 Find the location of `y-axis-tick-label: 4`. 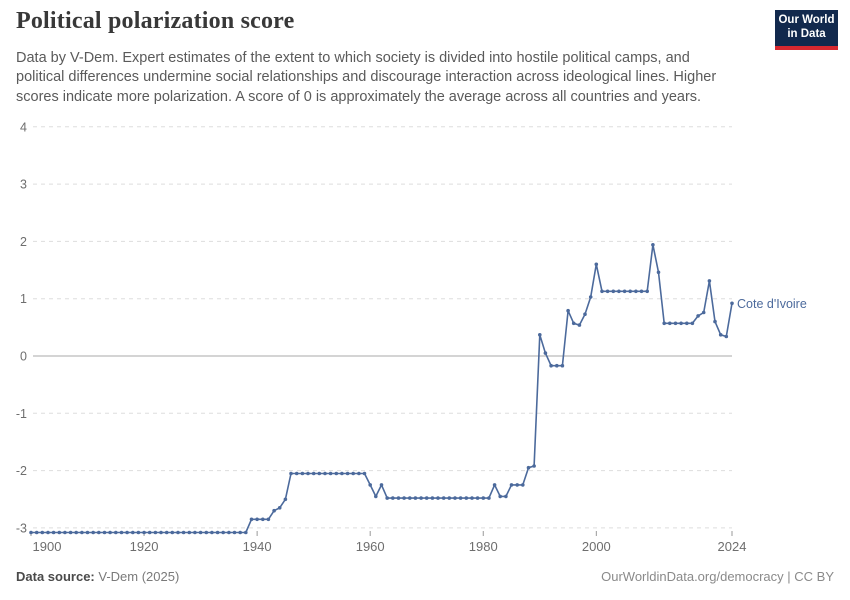

y-axis-tick-label: 4 is located at coordinates (23, 127).